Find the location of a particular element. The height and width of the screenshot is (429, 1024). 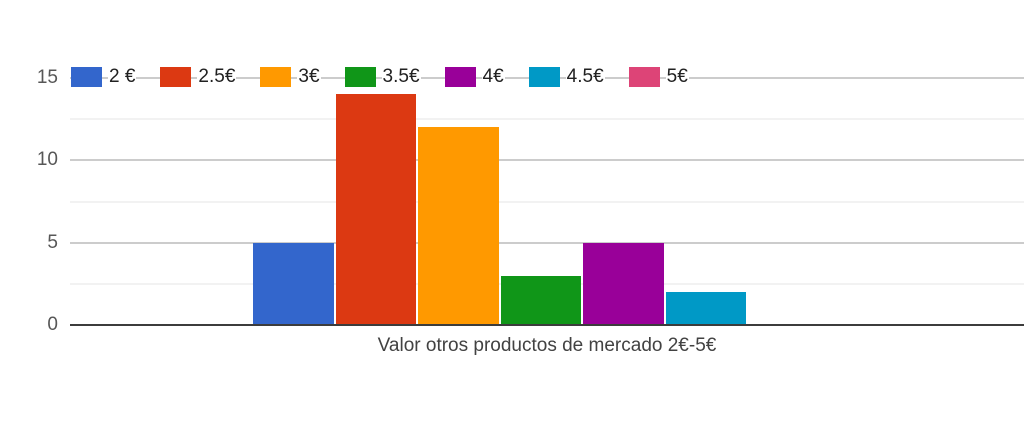

legend-label: 3.5€ is located at coordinates (401, 76).